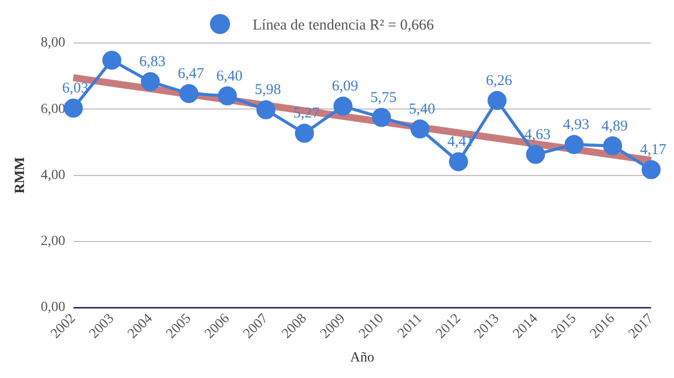 This screenshot has width=674, height=378. Describe the element at coordinates (614, 126) in the screenshot. I see `data-label: 4,89` at that location.